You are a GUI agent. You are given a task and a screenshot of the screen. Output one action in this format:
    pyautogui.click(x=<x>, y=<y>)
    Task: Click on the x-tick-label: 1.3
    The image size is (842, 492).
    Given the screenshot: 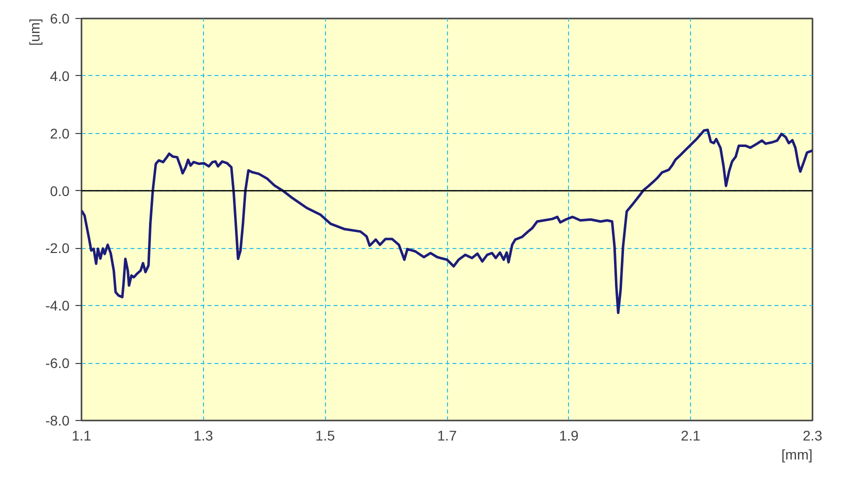 What is the action you would take?
    pyautogui.click(x=204, y=436)
    